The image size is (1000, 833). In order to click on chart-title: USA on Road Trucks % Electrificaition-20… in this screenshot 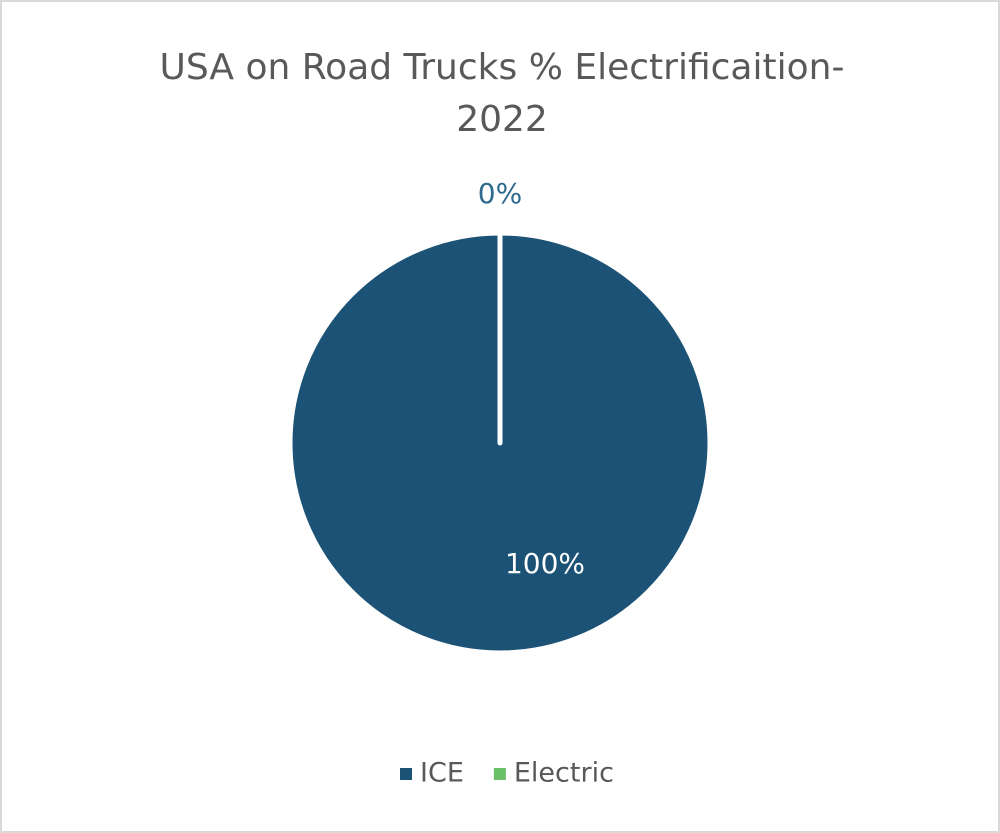, I will do `click(502, 93)`.